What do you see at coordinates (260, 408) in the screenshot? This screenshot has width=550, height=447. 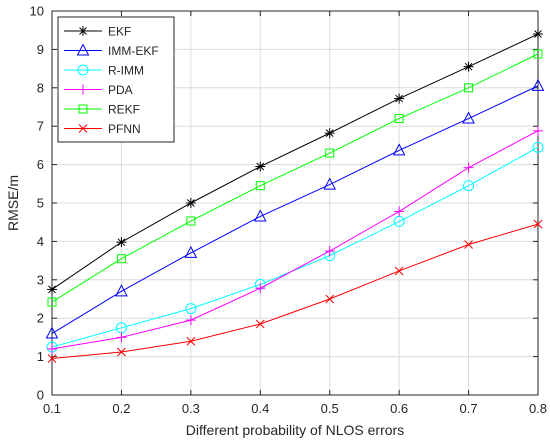 I see `x-tick-label: 0.4` at bounding box center [260, 408].